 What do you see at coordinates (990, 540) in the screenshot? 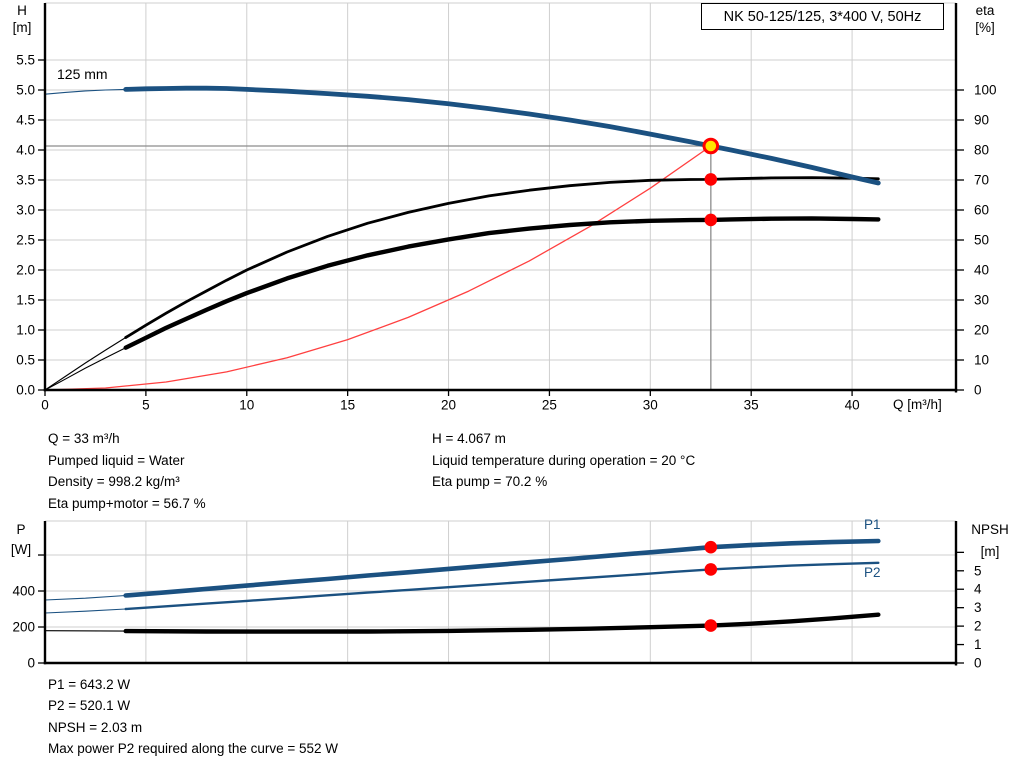
I see `npsh-axis-title: NPSH [m]` at bounding box center [990, 540].